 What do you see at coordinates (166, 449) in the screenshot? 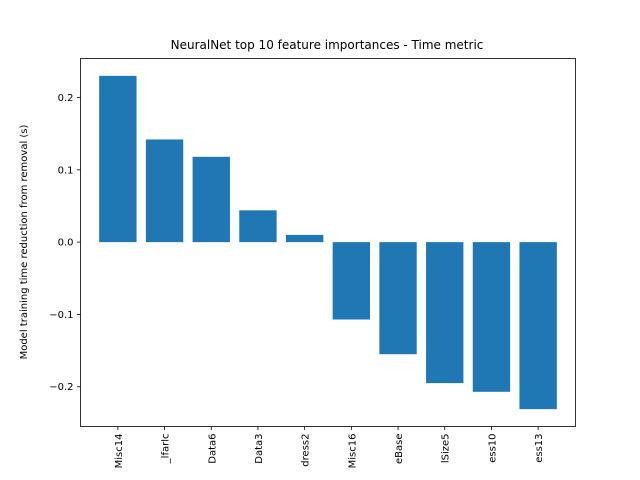
I see `x-tick-label: _lfarlc` at bounding box center [166, 449].